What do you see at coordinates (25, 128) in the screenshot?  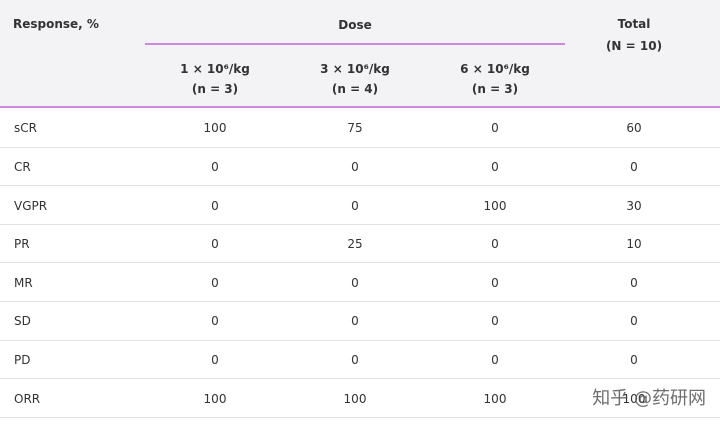 I see `row-label: sCR` at bounding box center [25, 128].